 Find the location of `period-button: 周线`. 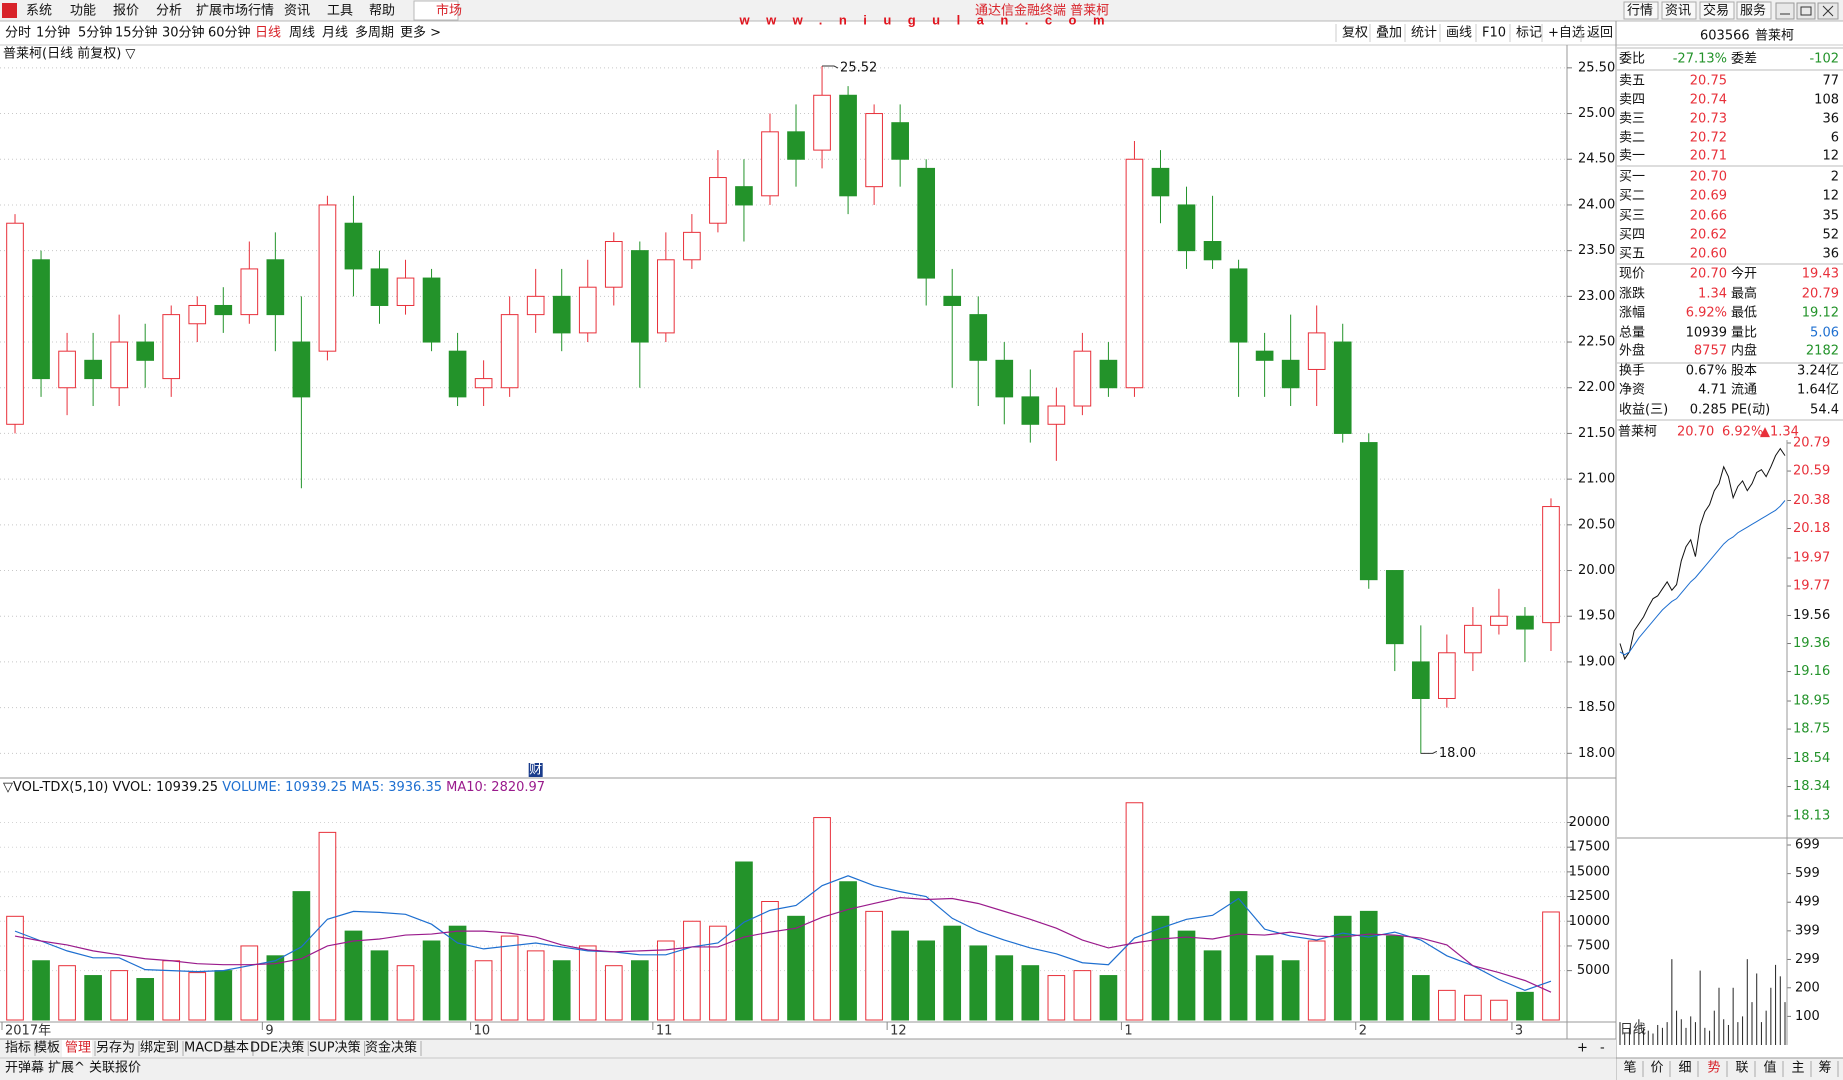

period-button: 周线 is located at coordinates (302, 33).